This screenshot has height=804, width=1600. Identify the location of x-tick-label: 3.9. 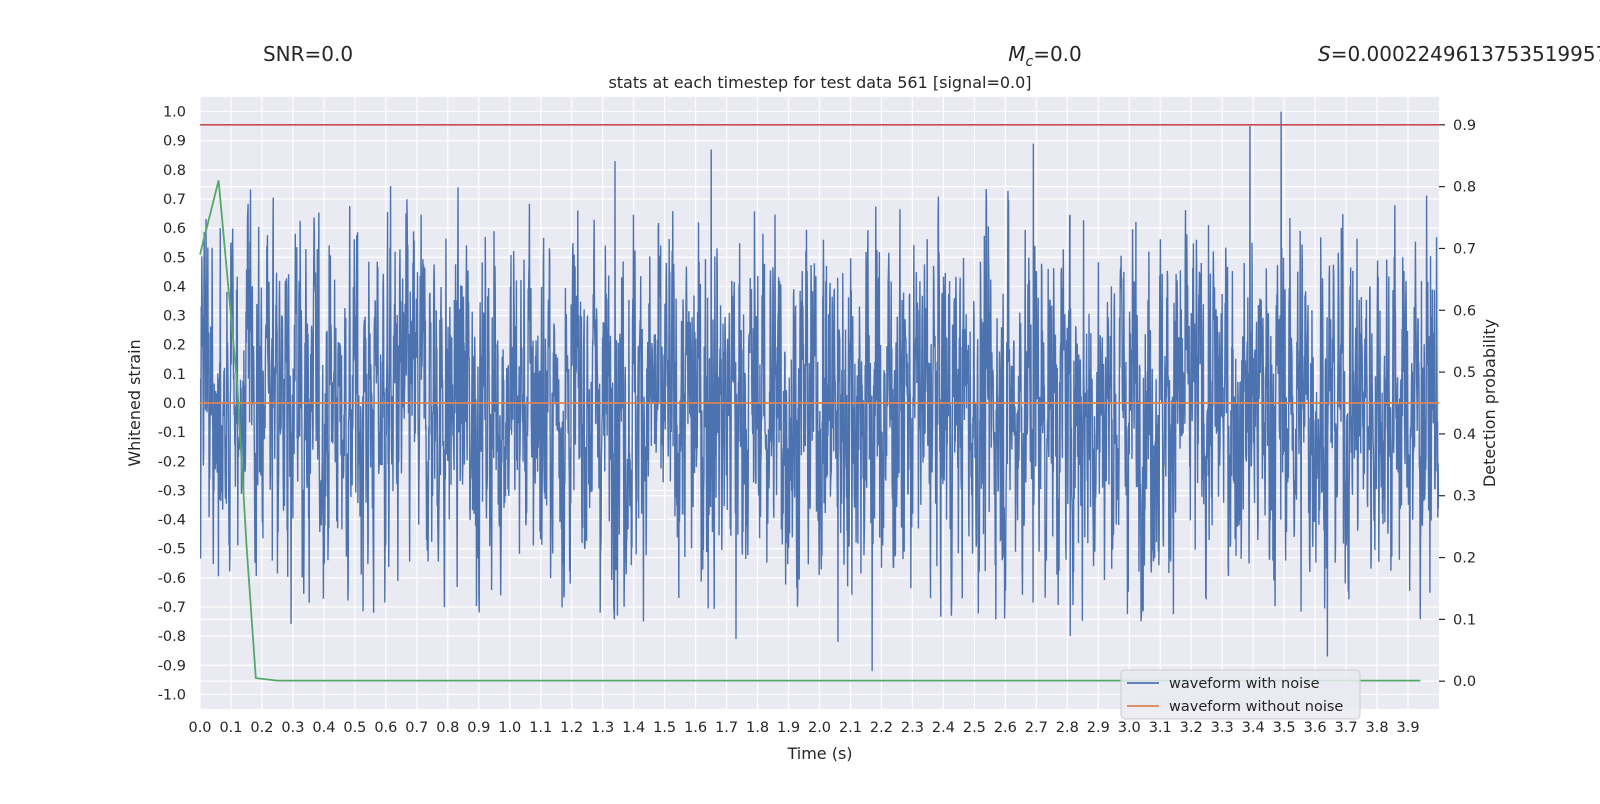
(1407, 728).